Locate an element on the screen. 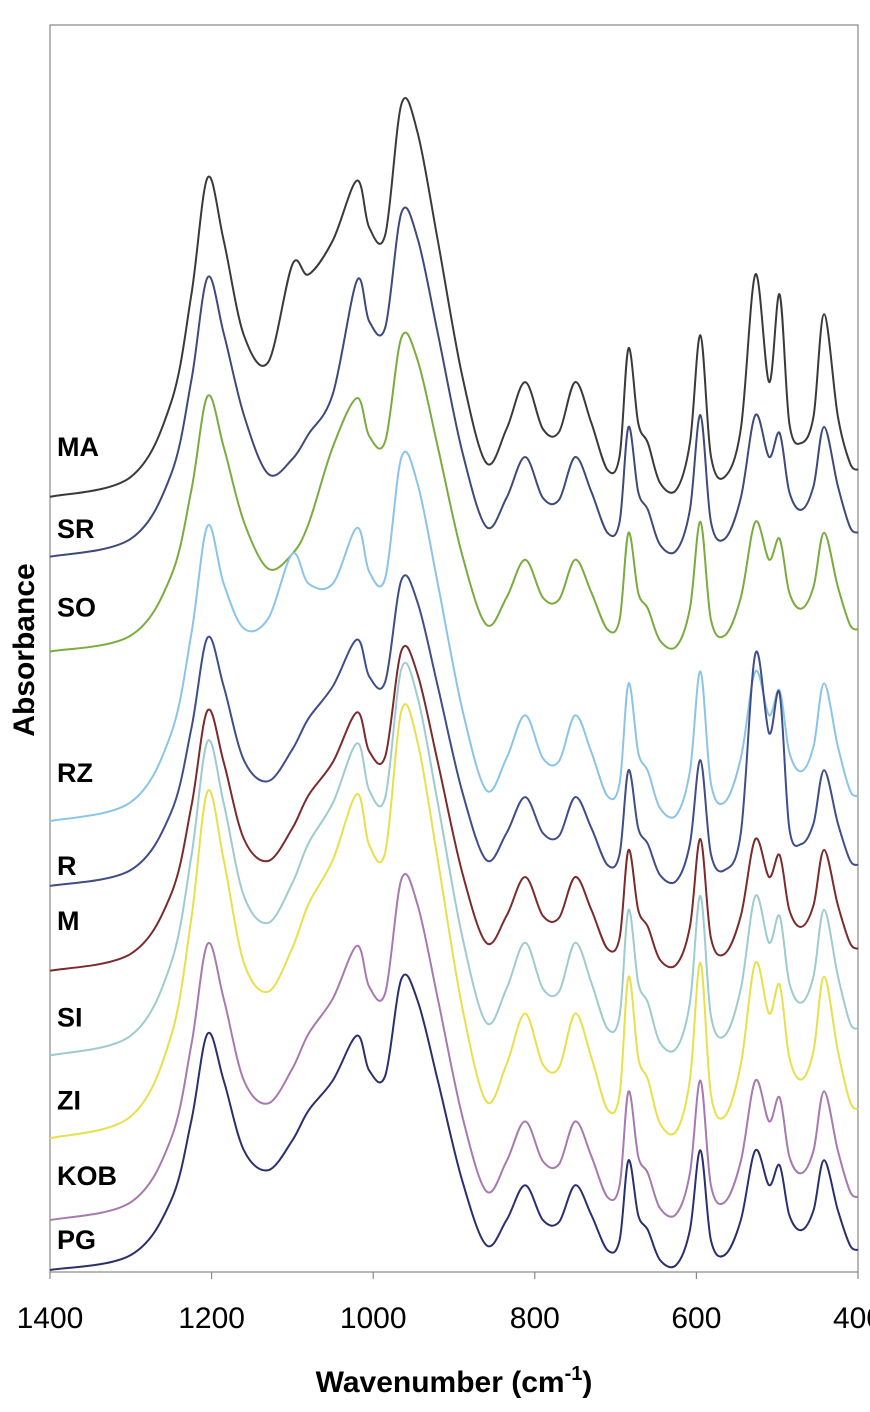 The height and width of the screenshot is (1412, 870). series-label: MA is located at coordinates (78, 447).